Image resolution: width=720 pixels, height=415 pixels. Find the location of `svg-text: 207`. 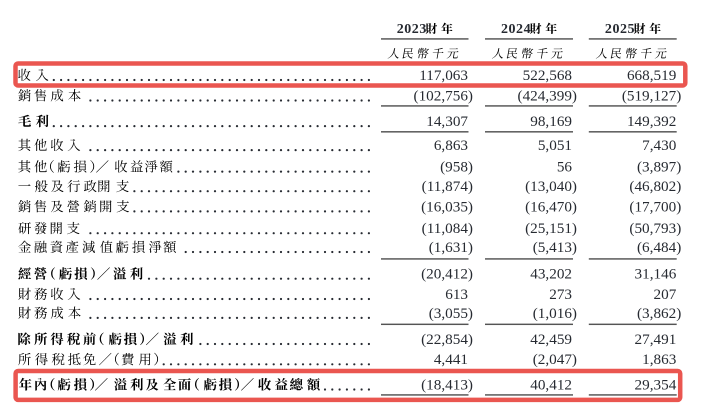

svg-text: 207 is located at coordinates (665, 294).